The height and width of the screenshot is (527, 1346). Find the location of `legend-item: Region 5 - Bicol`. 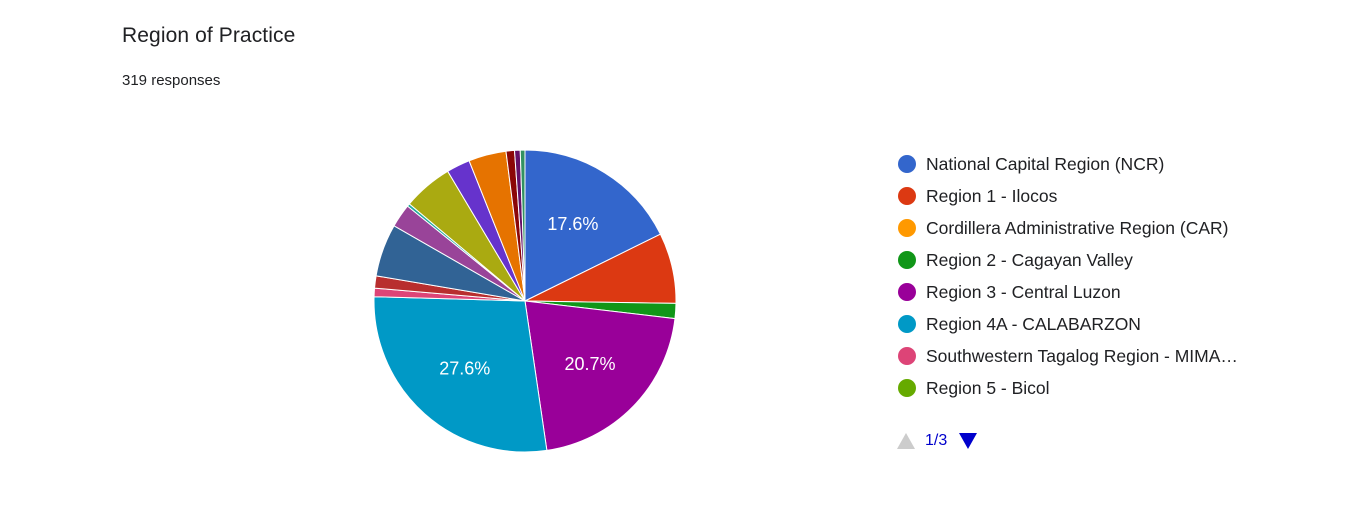

legend-item: Region 5 - Bicol is located at coordinates (1068, 388).